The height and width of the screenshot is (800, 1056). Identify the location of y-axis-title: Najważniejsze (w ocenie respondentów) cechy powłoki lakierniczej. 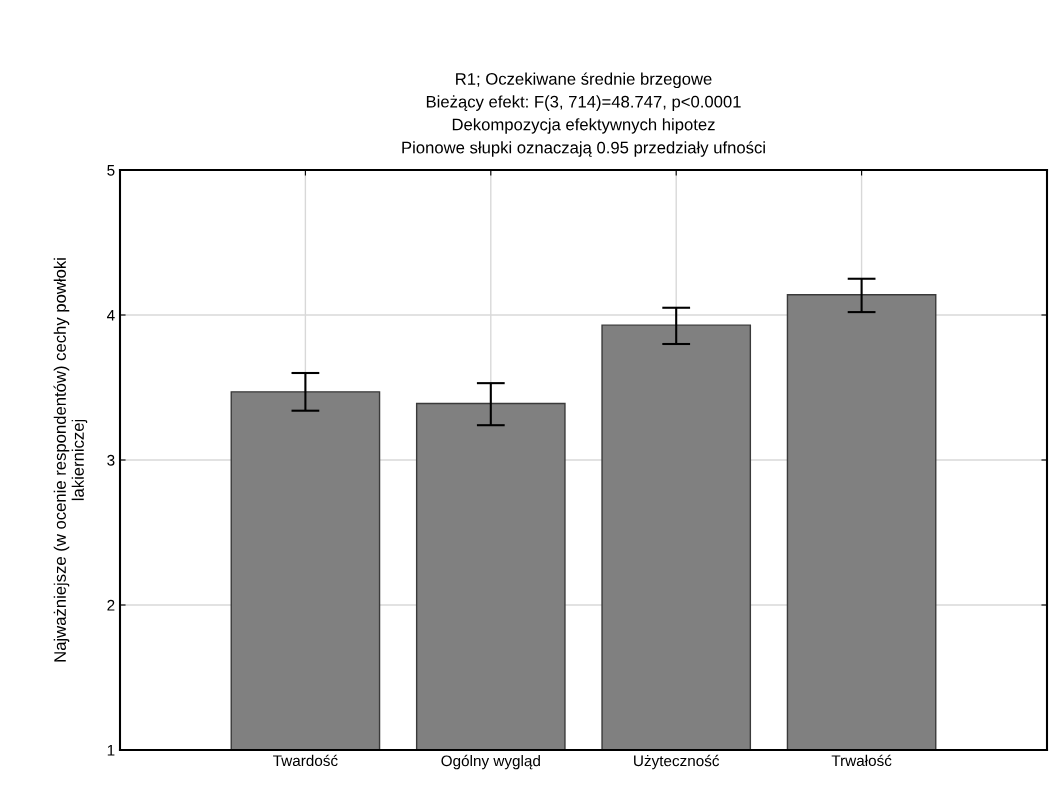
(70, 460).